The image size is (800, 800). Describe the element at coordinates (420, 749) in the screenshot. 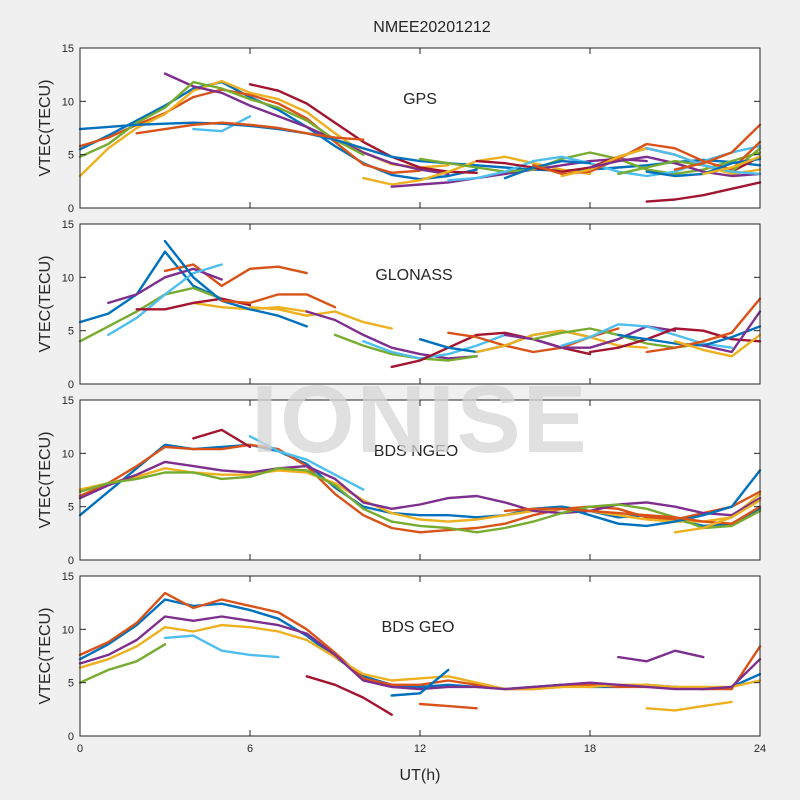

I see `x-tick-label: 12` at that location.